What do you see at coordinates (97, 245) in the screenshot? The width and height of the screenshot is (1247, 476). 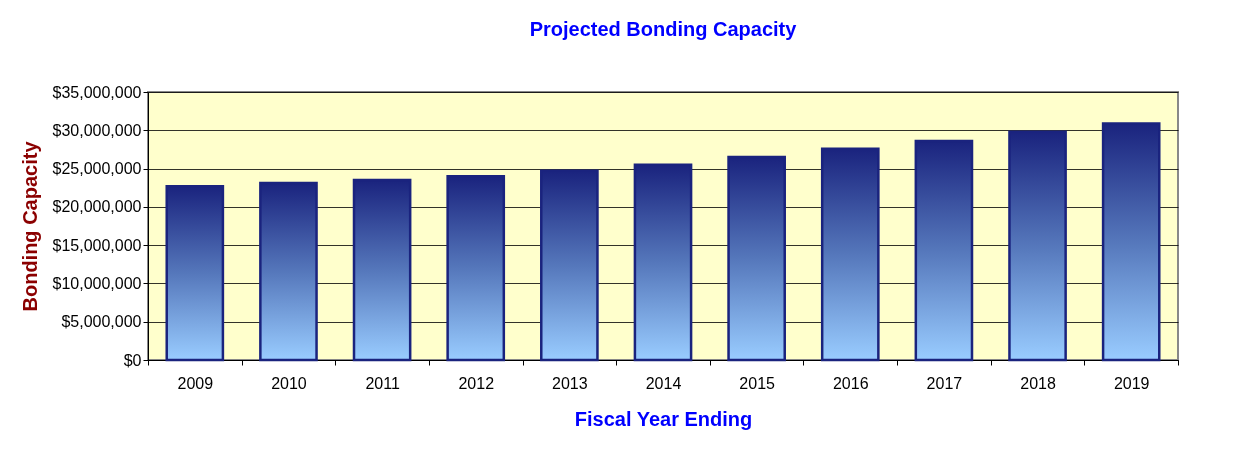 I see `y-tick-label: $15,000,000` at bounding box center [97, 245].